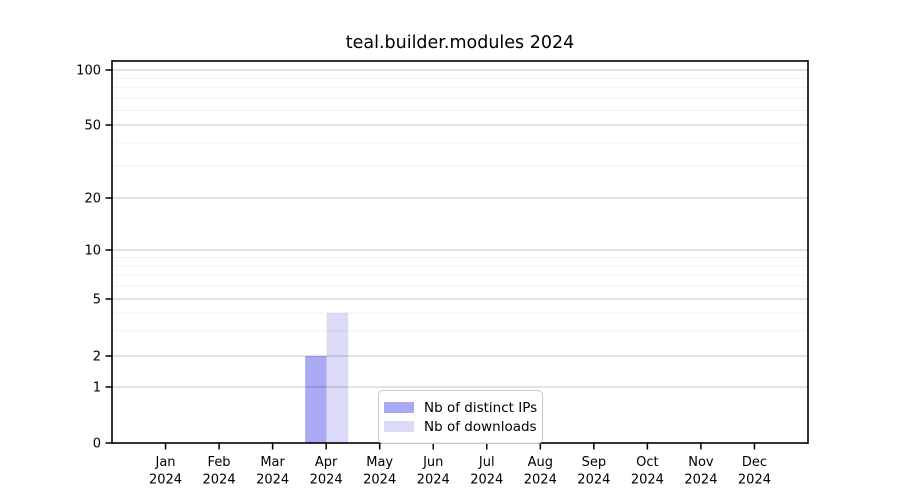 Image resolution: width=900 pixels, height=500 pixels. I want to click on chart-title: teal.builder.modules 2024, so click(460, 43).